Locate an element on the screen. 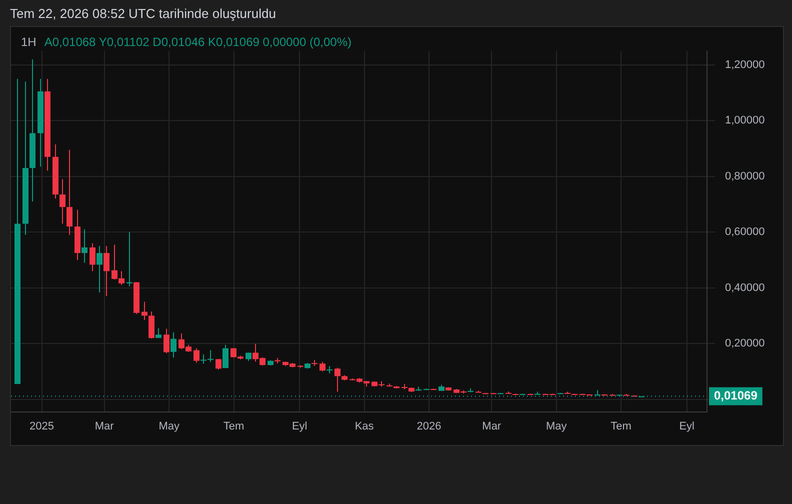 Image resolution: width=792 pixels, height=504 pixels. x-tick-label: 2026 is located at coordinates (429, 426).